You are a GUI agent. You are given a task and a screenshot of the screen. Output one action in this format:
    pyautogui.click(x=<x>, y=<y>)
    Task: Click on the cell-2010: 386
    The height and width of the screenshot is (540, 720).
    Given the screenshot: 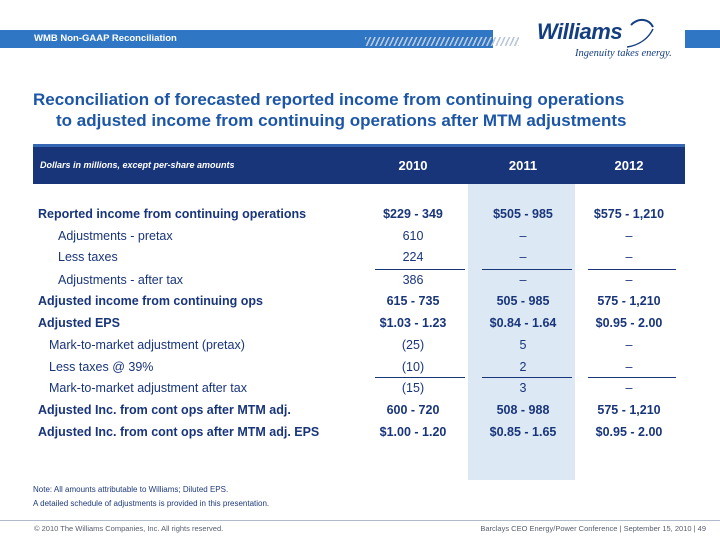 What is the action you would take?
    pyautogui.click(x=413, y=280)
    